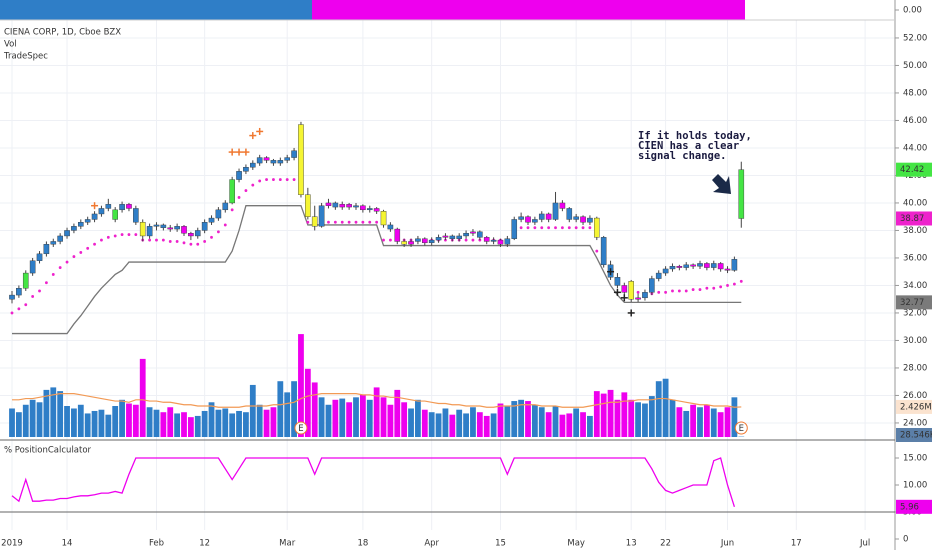 This screenshot has width=932, height=550. Describe the element at coordinates (576, 544) in the screenshot. I see `x-tick-label: May` at that location.